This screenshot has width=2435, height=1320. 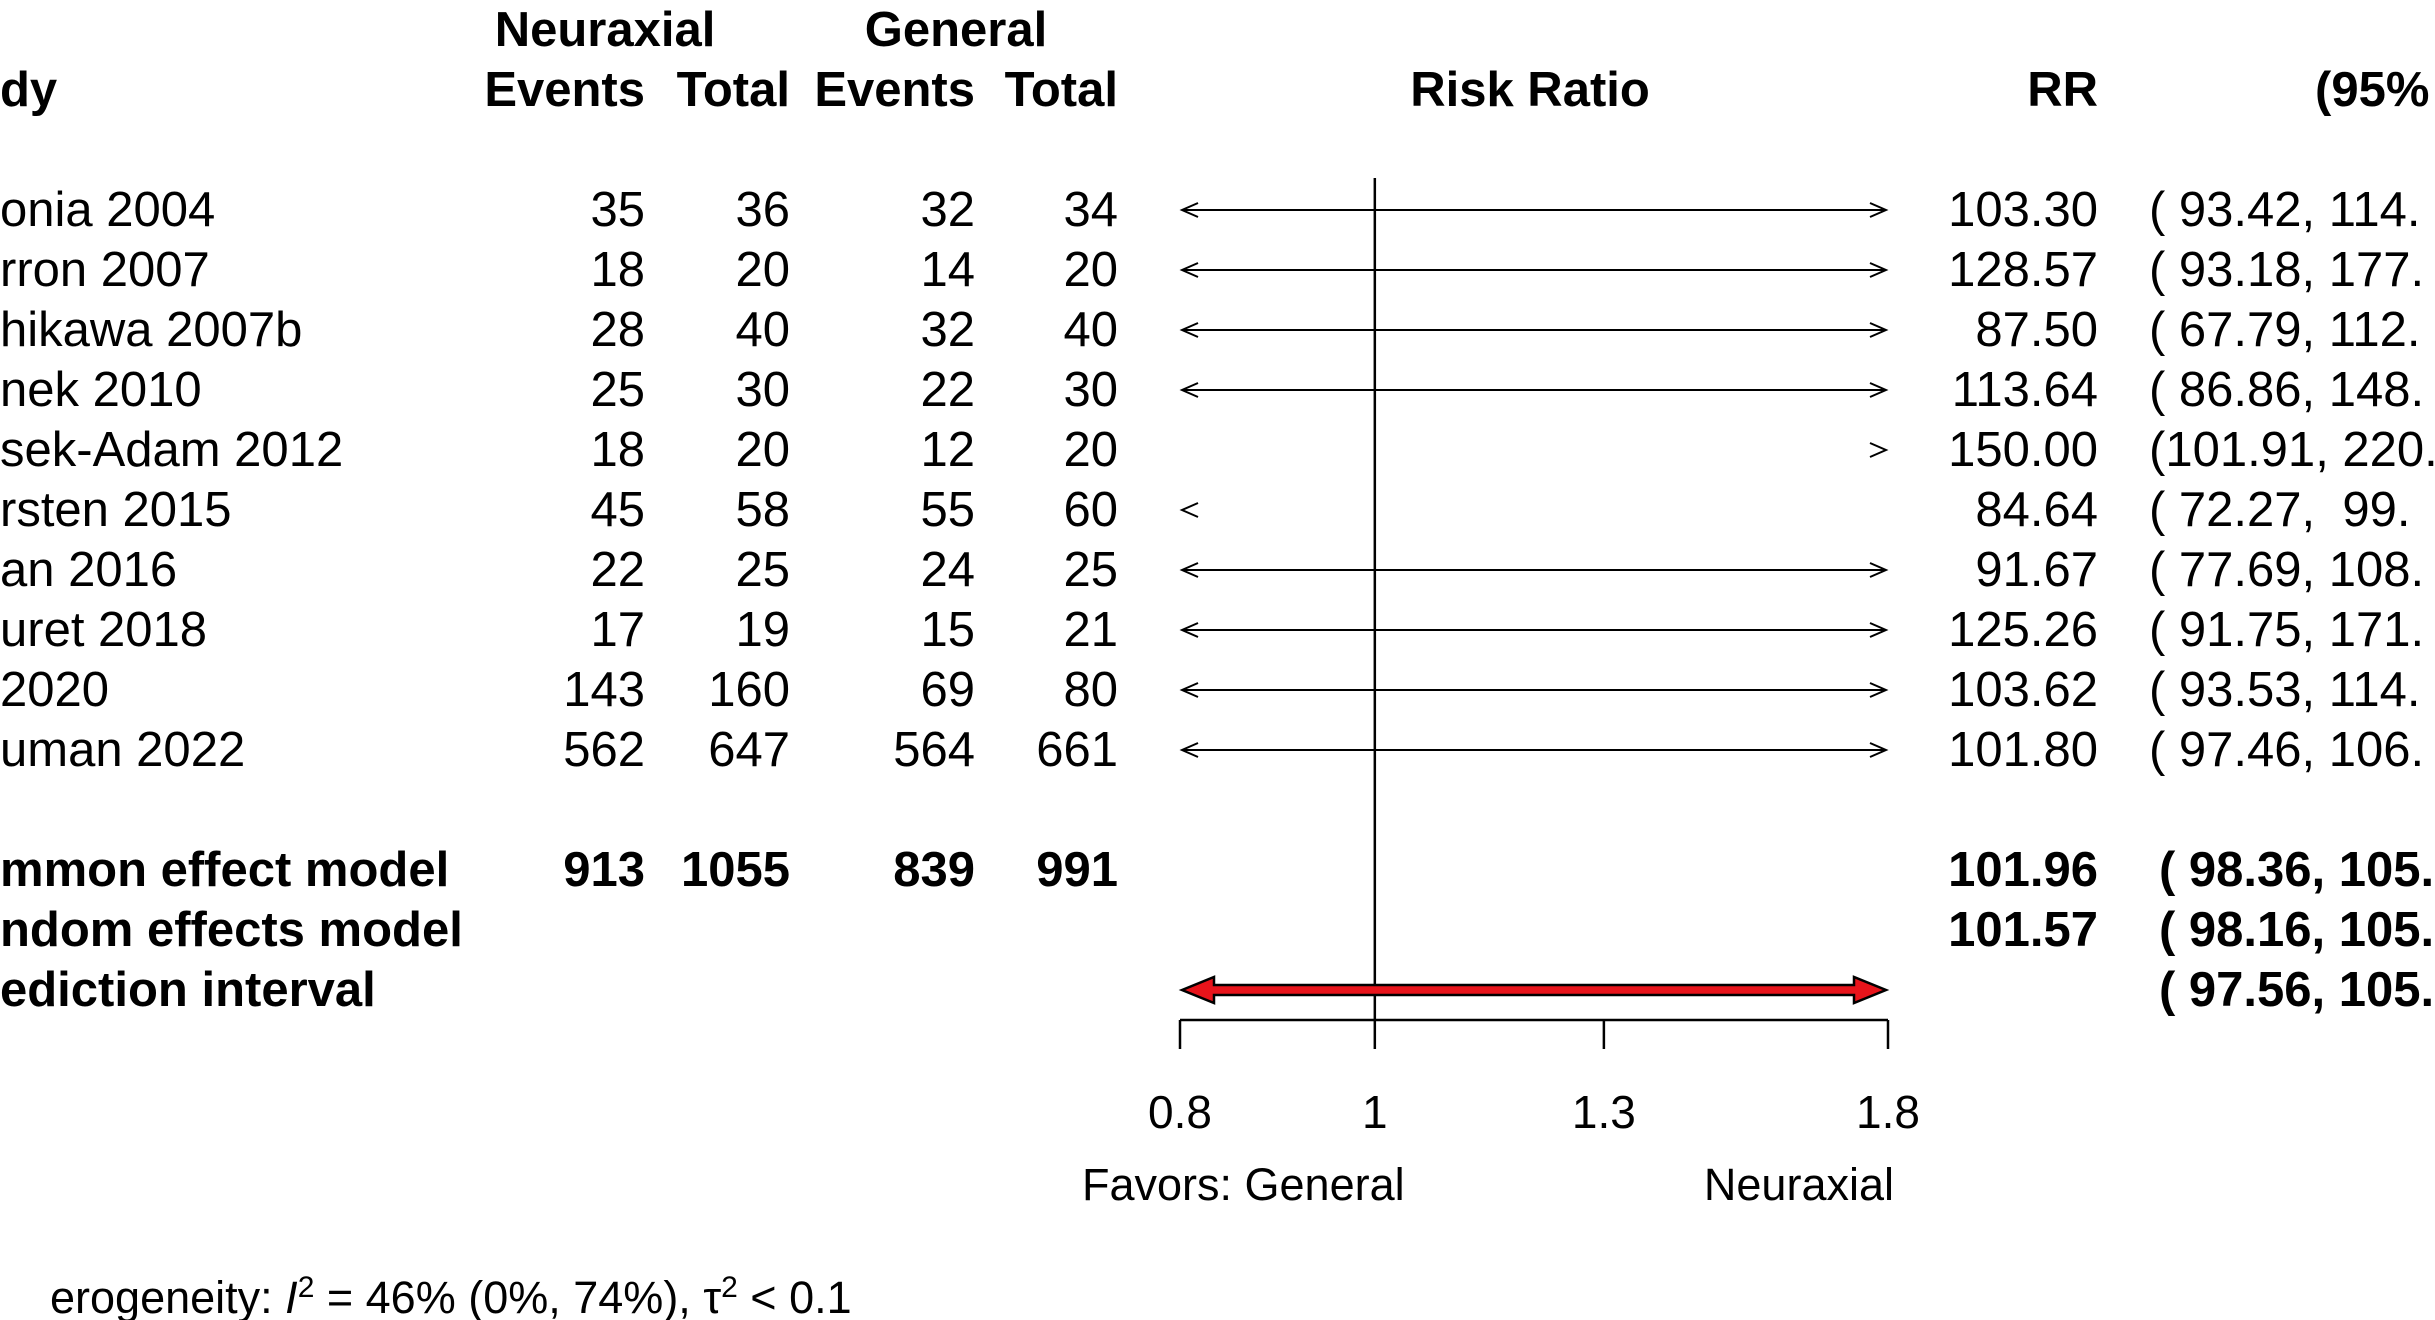 What do you see at coordinates (762, 270) in the screenshot?
I see `study-t1-1: 20` at bounding box center [762, 270].